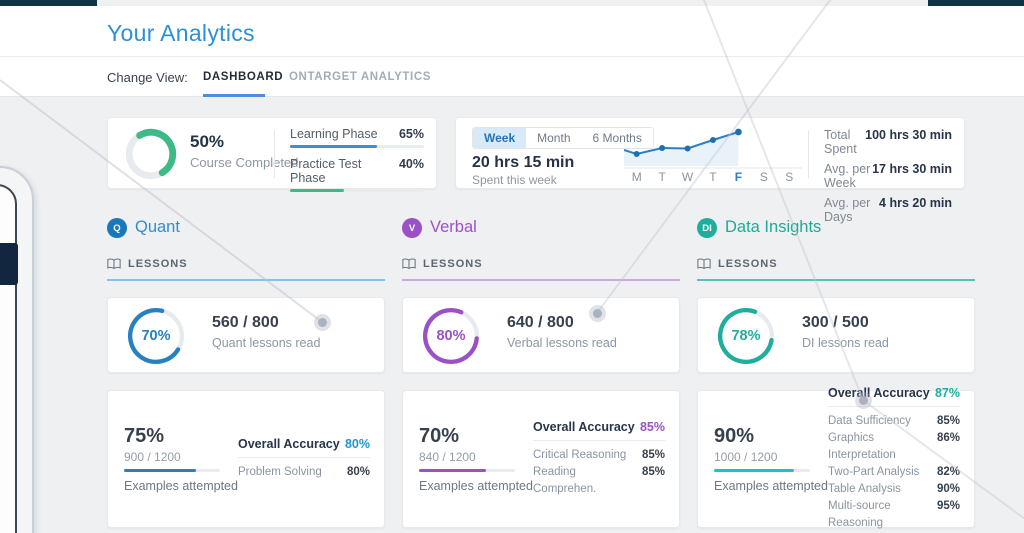 Image resolution: width=1024 pixels, height=533 pixels. Describe the element at coordinates (500, 138) in the screenshot. I see `tab-week: Week` at that location.